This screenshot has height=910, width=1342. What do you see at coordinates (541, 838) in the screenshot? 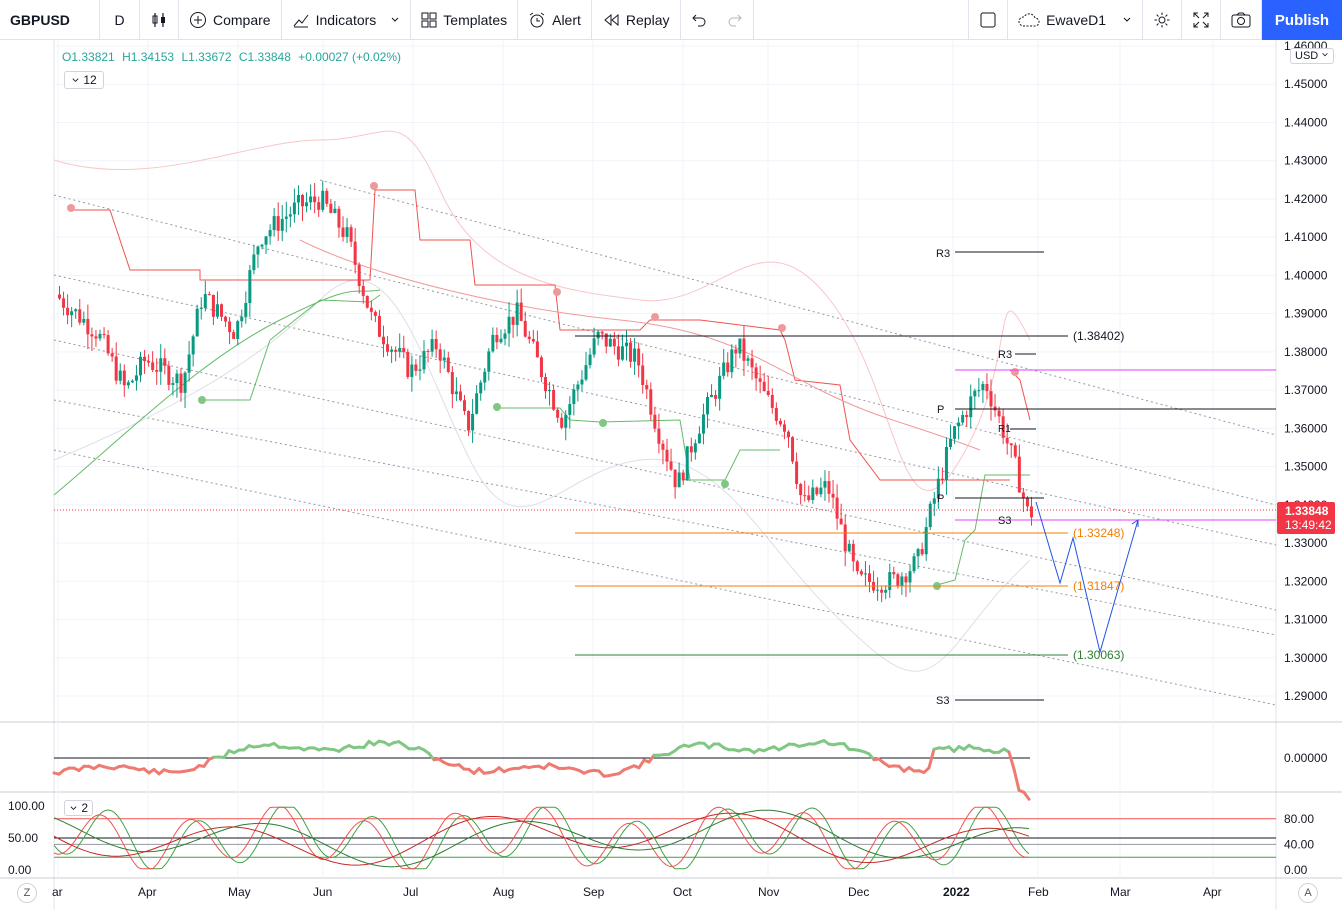
I see `osc2-fast-k-line` at bounding box center [541, 838].